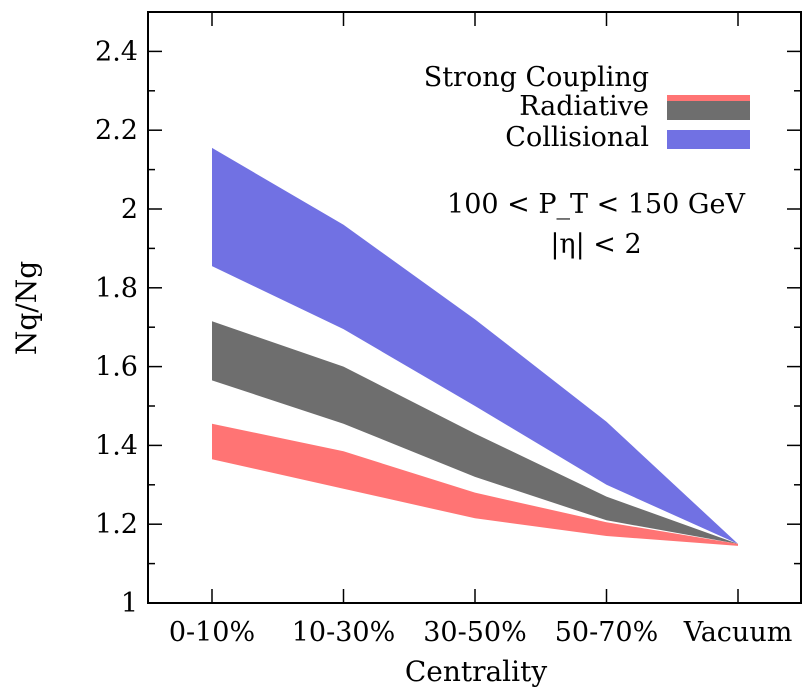 The width and height of the screenshot is (805, 691). What do you see at coordinates (708, 139) in the screenshot?
I see `legend-swatch-collisional` at bounding box center [708, 139].